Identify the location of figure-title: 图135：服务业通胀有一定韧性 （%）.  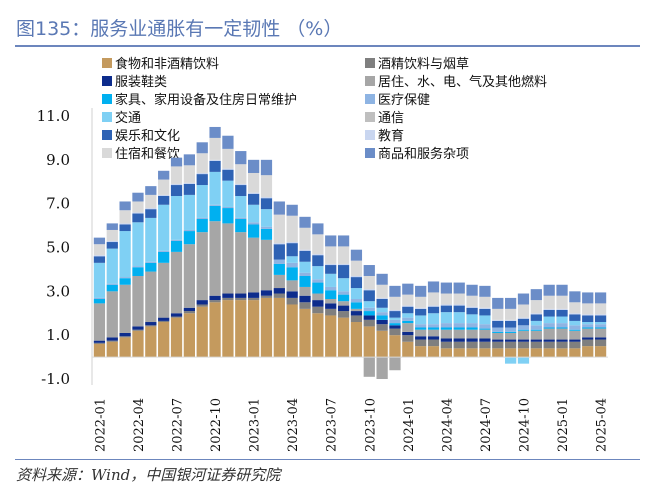
(179, 29).